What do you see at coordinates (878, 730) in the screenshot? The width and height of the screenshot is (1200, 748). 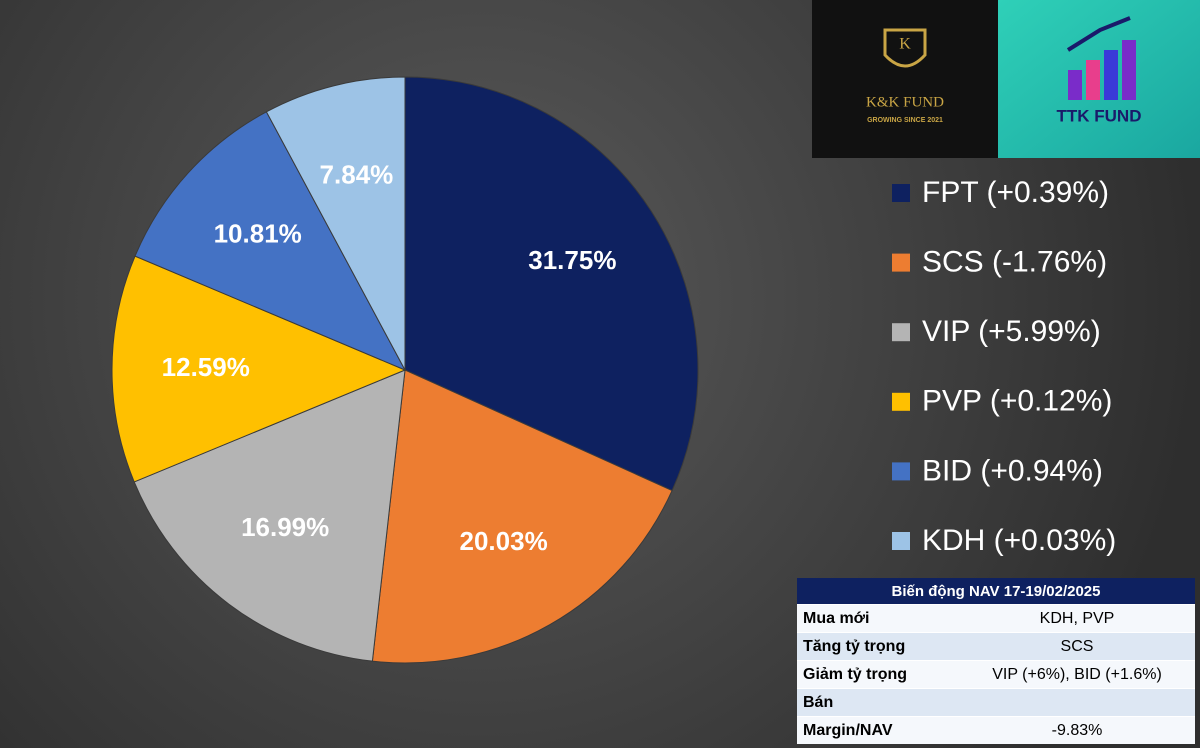 I see `row-label: Margin/NAV` at bounding box center [878, 730].